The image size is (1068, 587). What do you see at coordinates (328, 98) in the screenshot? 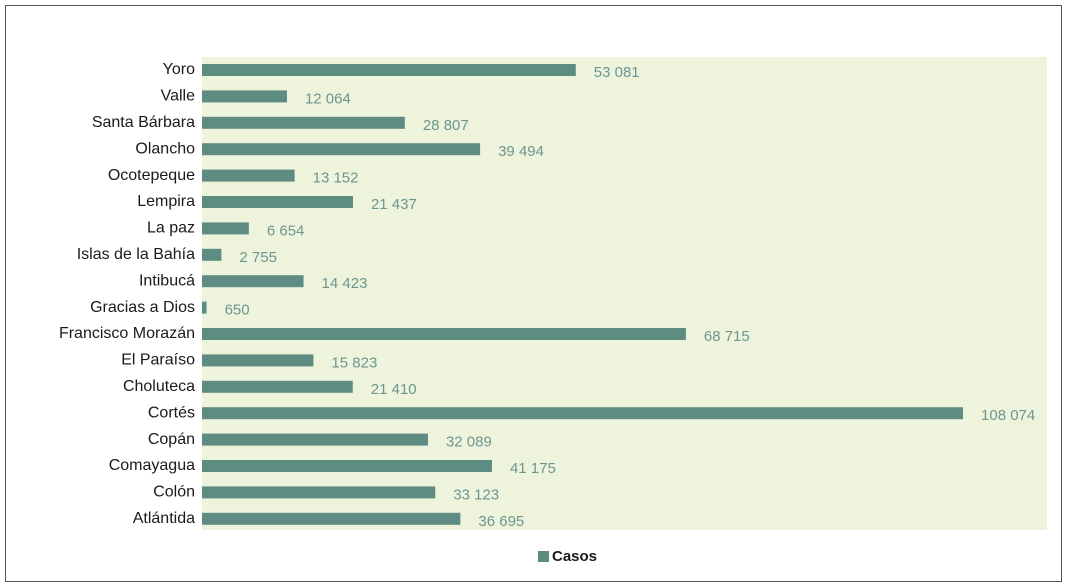
I see `value-label: 12 064` at bounding box center [328, 98].